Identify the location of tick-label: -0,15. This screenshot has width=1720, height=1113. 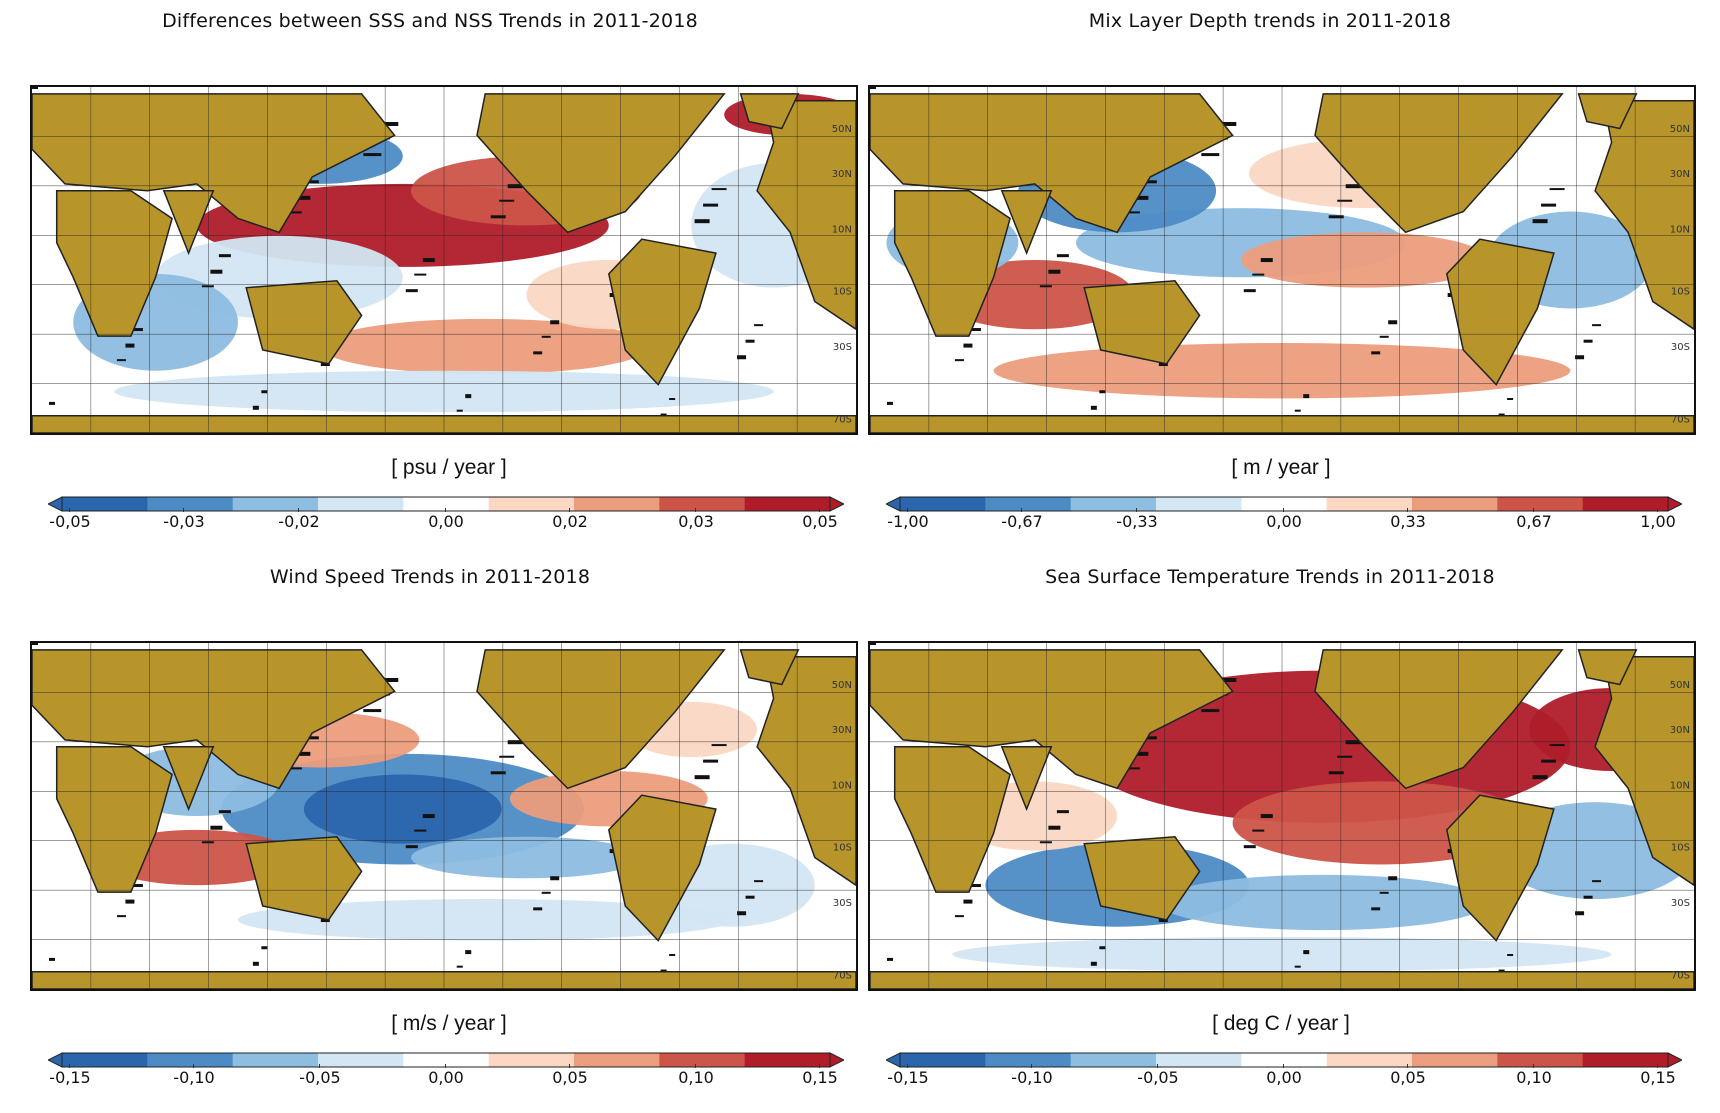
(70, 1075).